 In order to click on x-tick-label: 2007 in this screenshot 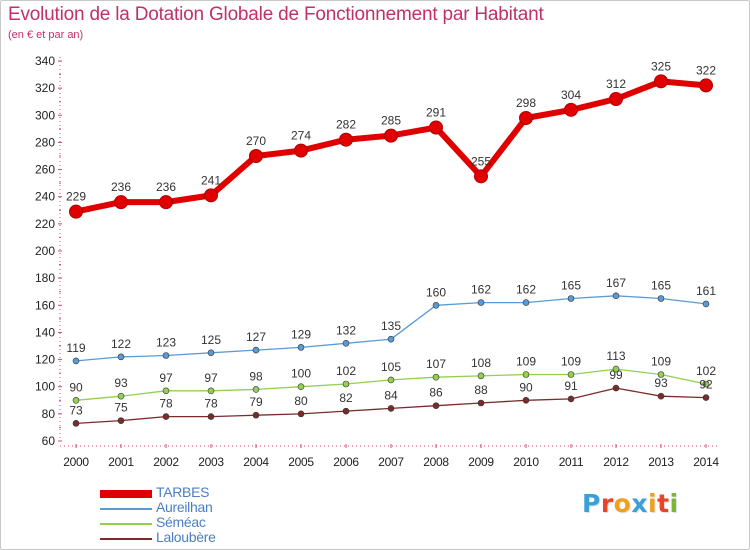, I will do `click(391, 462)`.